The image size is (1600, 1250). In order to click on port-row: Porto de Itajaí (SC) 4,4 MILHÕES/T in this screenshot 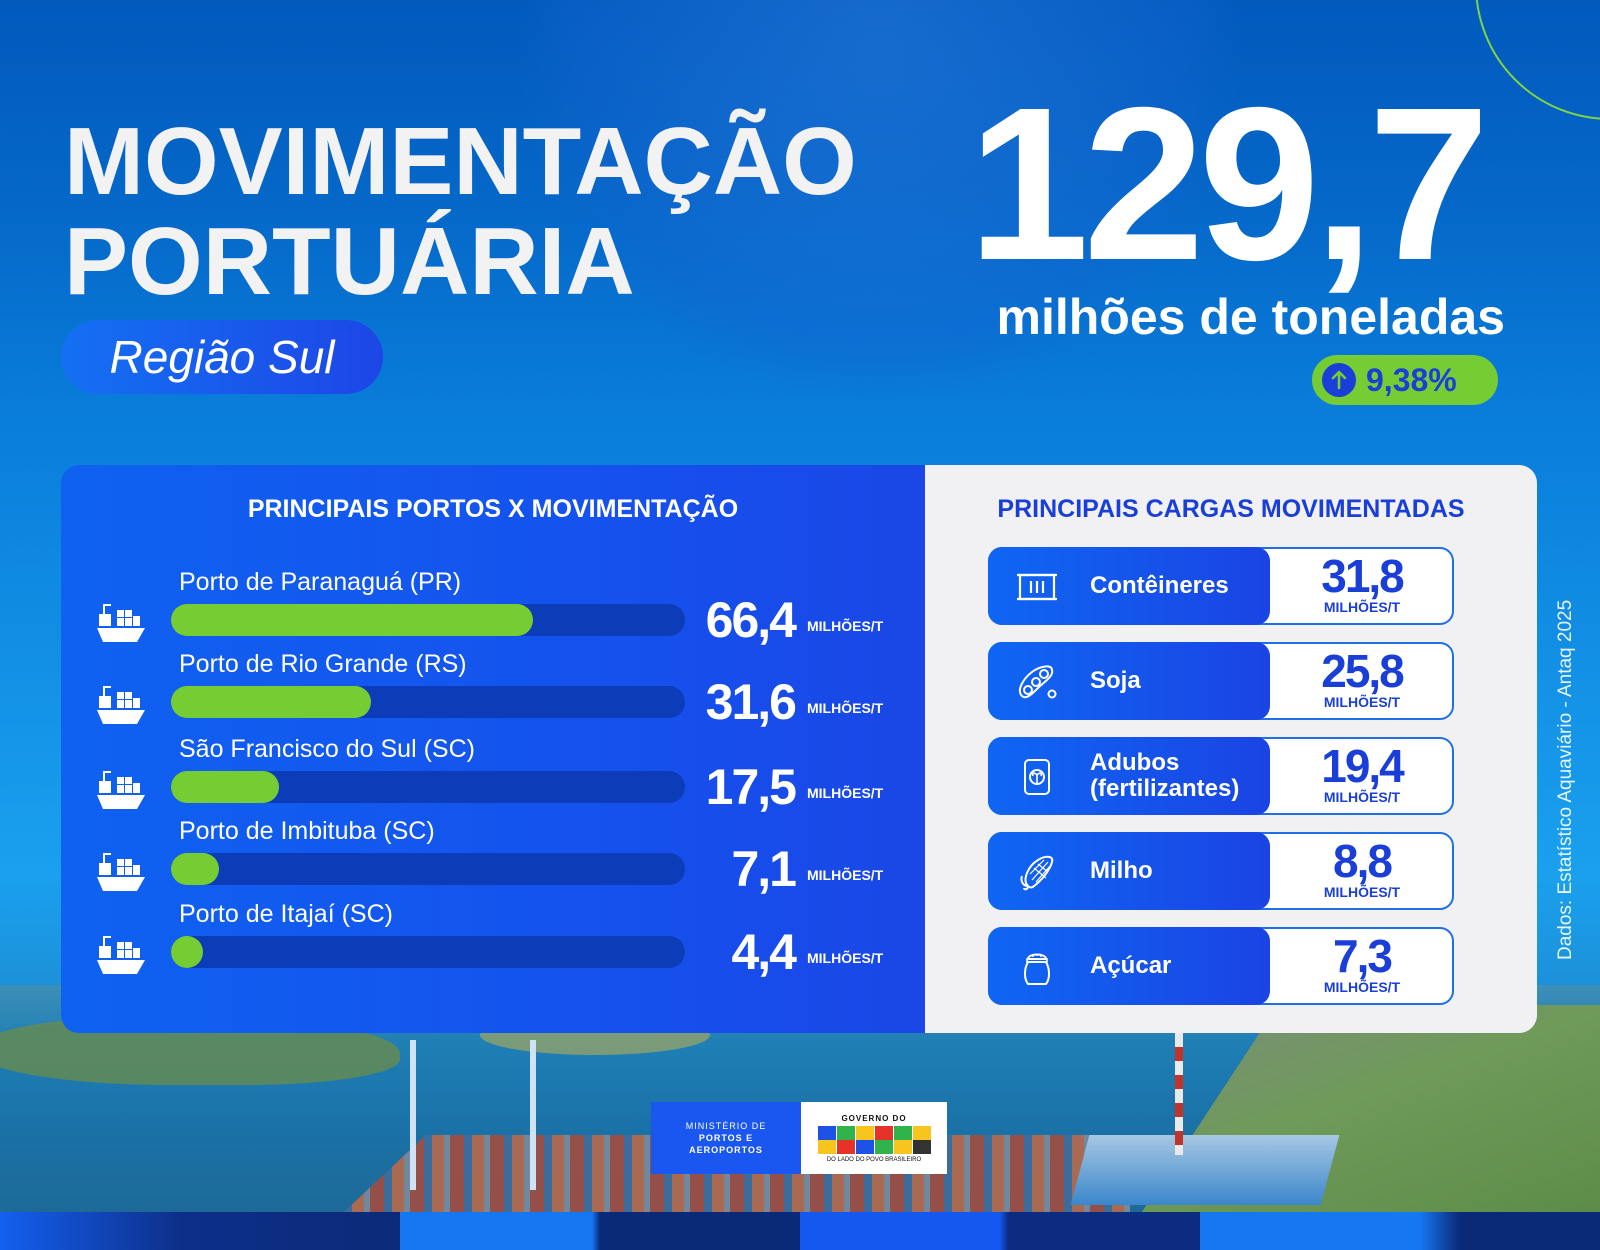, I will do `click(493, 940)`.